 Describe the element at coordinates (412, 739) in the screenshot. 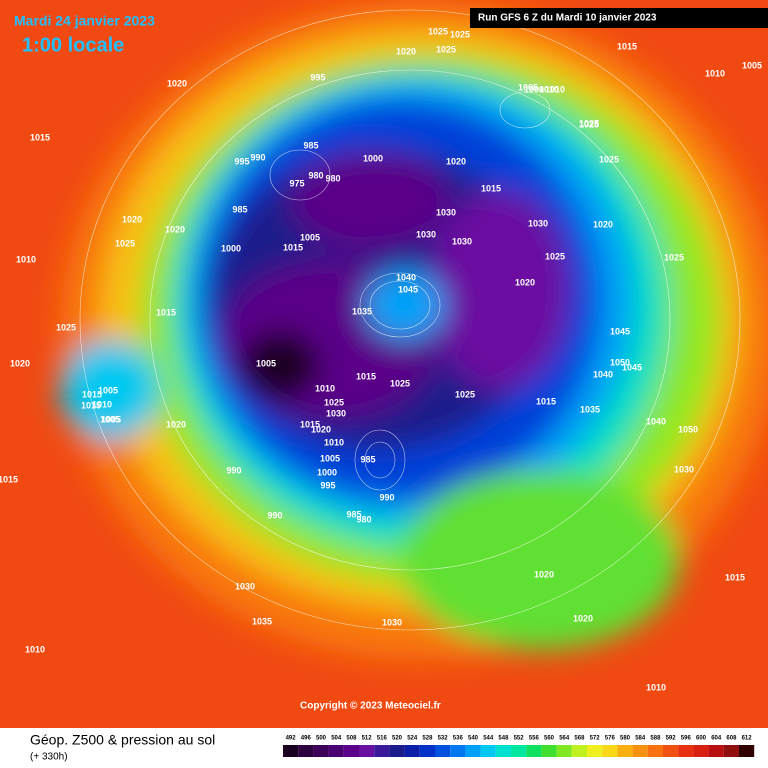

I see `scale-label: 524` at that location.